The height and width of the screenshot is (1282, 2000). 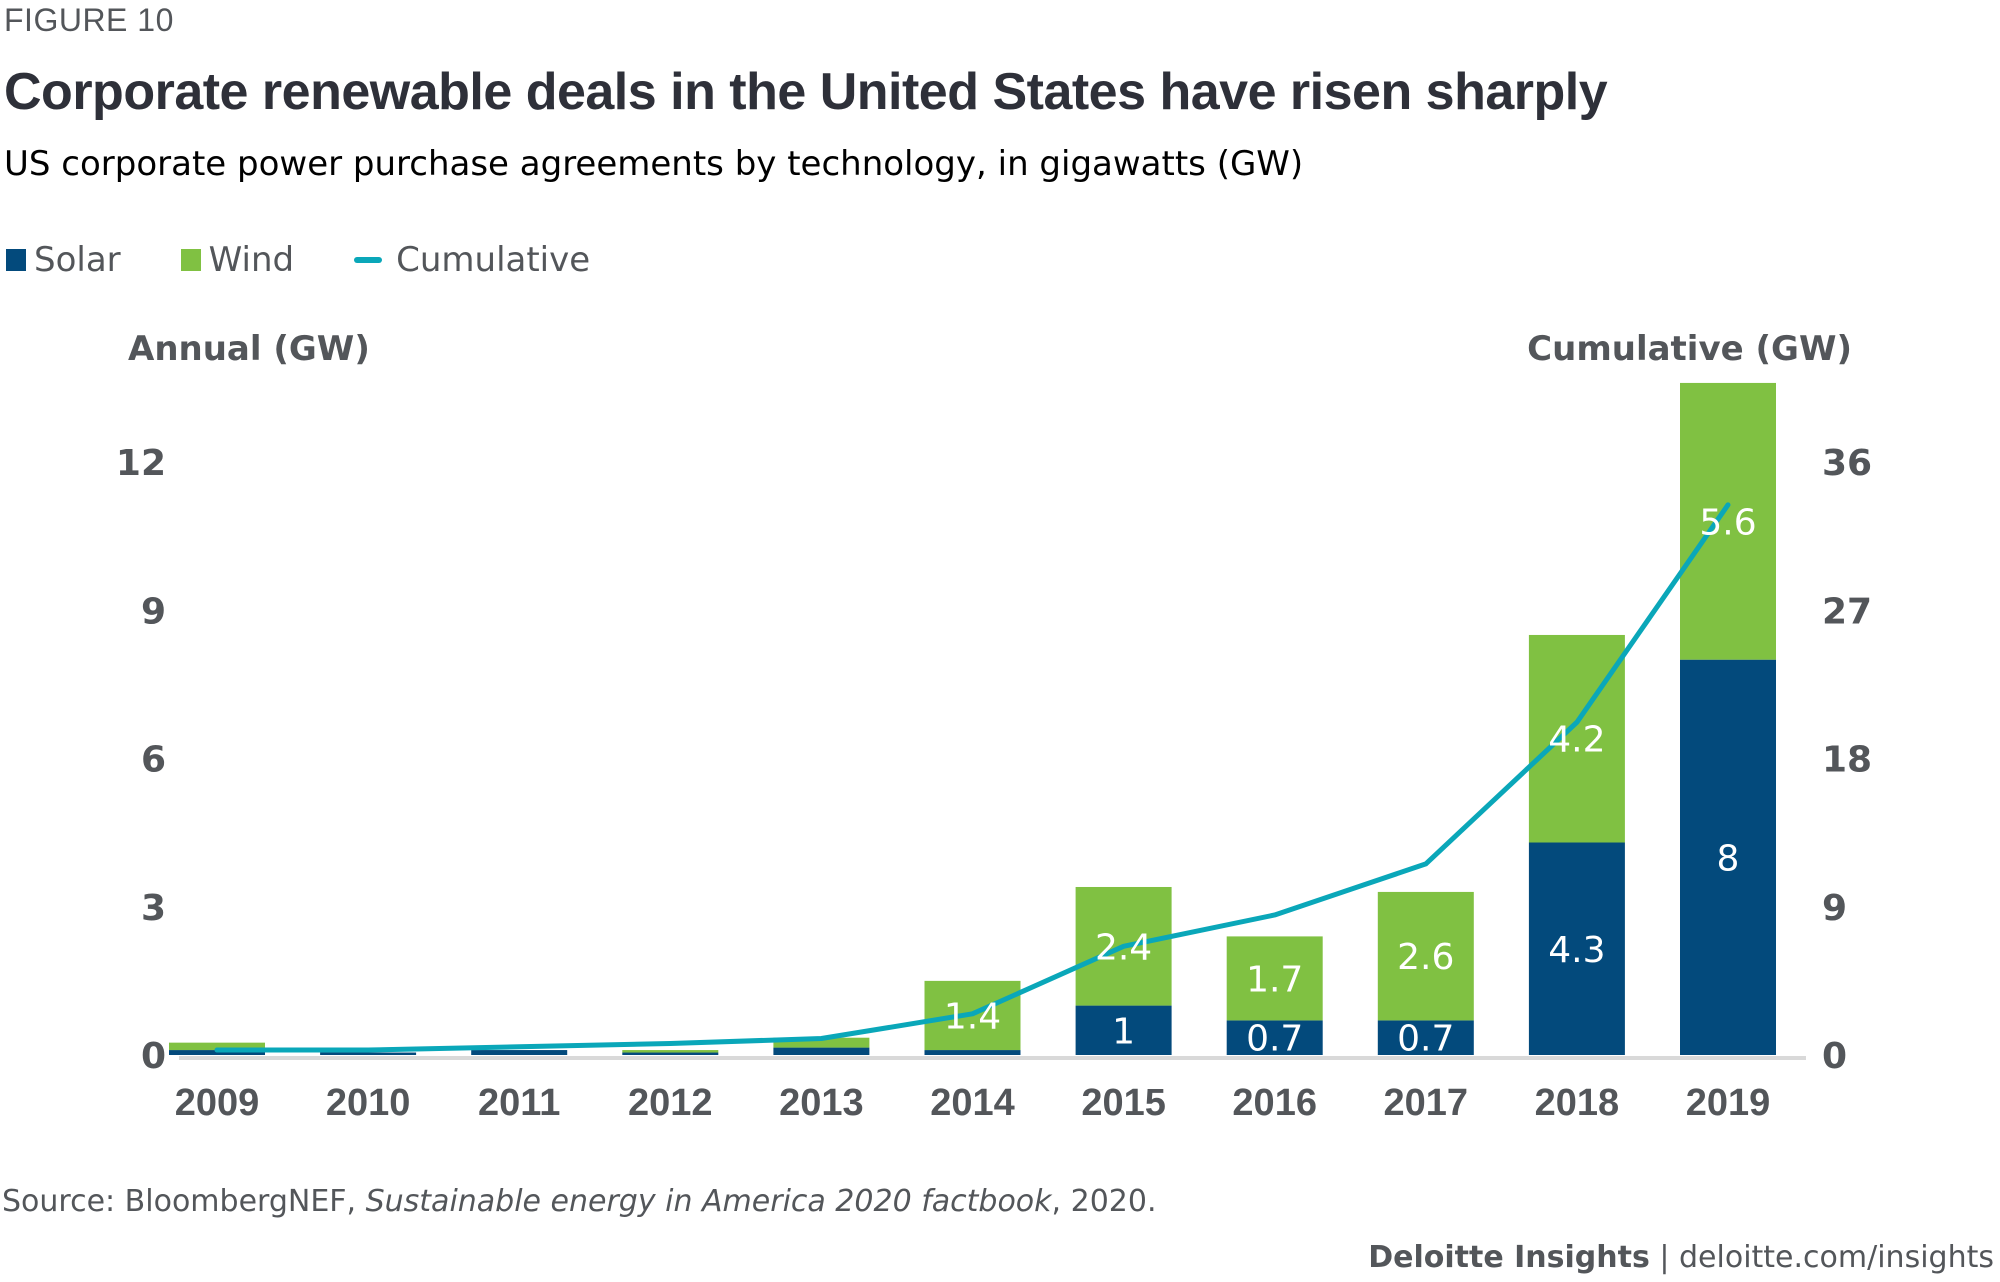 I want to click on legend-item-cumulative: Cumulative, so click(x=472, y=260).